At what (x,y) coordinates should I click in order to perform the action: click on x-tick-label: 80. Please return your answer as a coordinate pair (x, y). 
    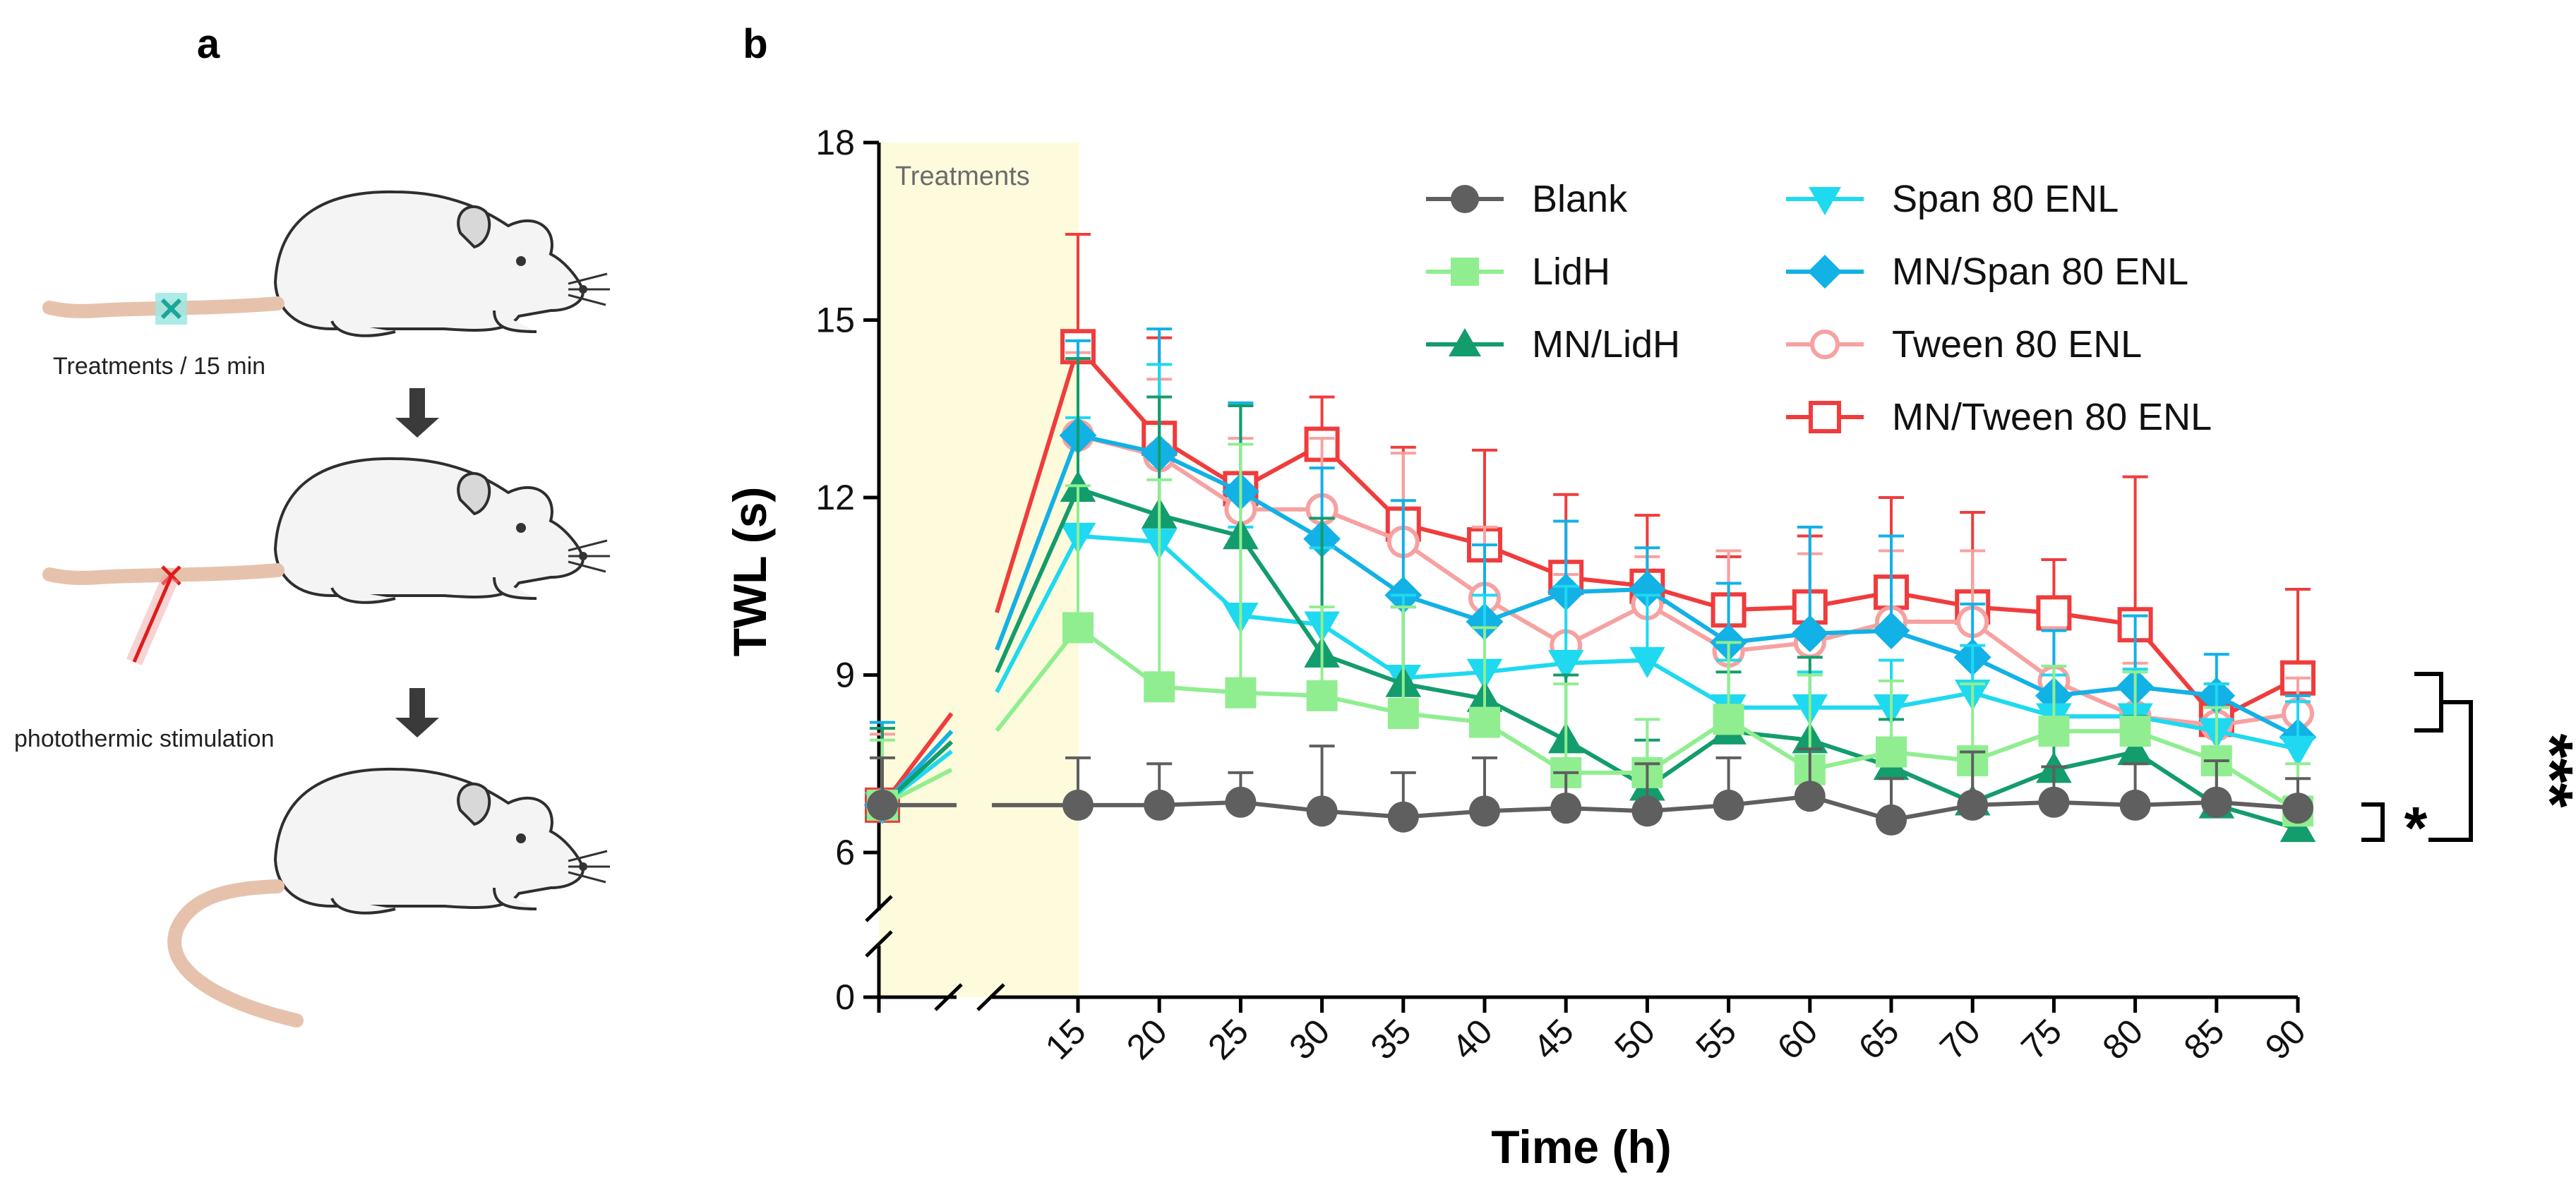
    Looking at the image, I should click on (2122, 1039).